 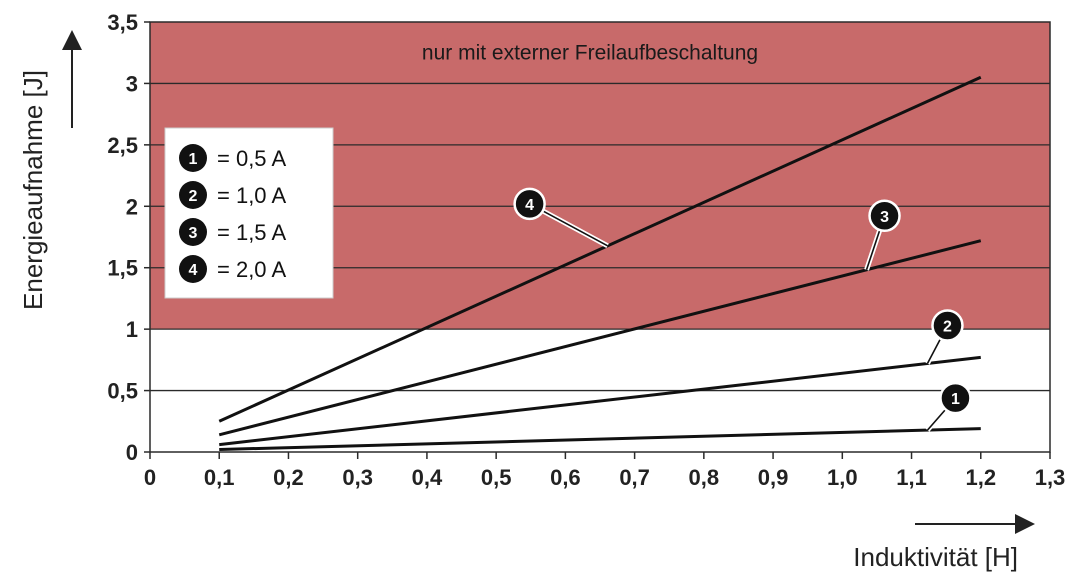 I want to click on x-tick-label: 0,9, so click(x=773, y=477).